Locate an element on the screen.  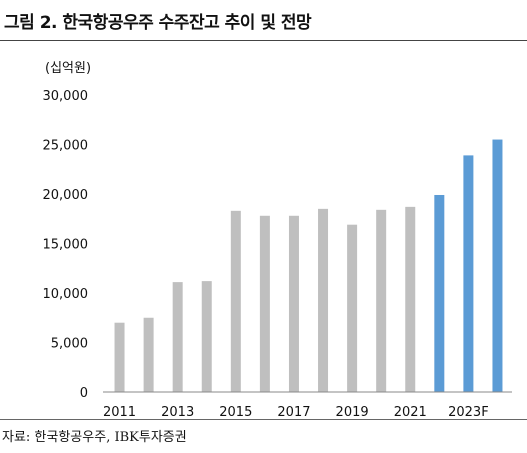
y-axis-unit-label: (십억원) is located at coordinates (68, 68).